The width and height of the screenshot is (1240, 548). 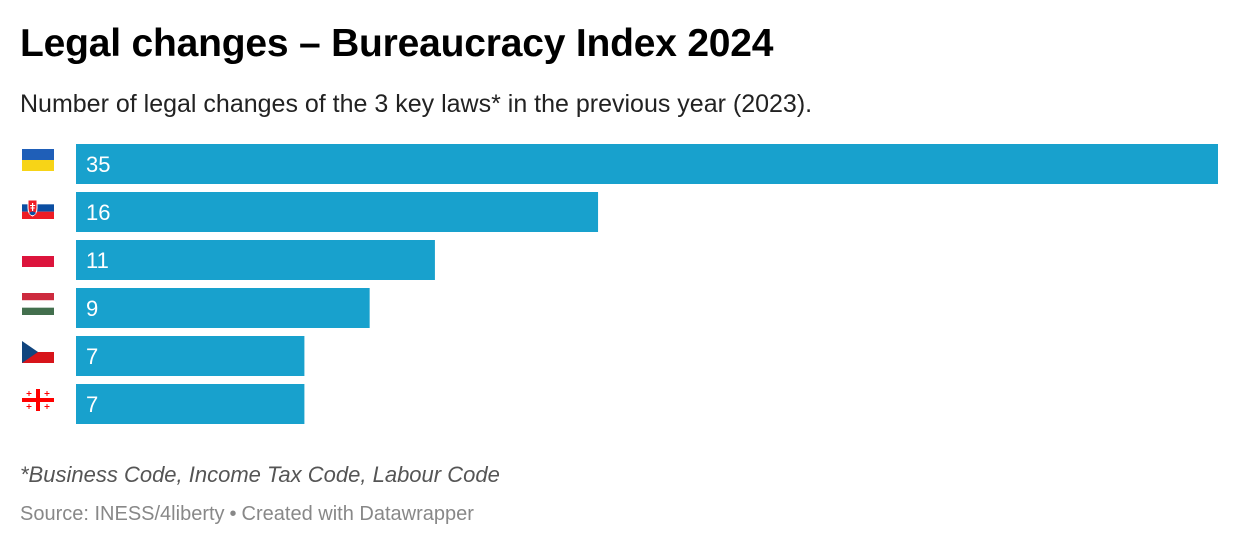 I want to click on georgia-flag-icon, so click(x=38, y=400).